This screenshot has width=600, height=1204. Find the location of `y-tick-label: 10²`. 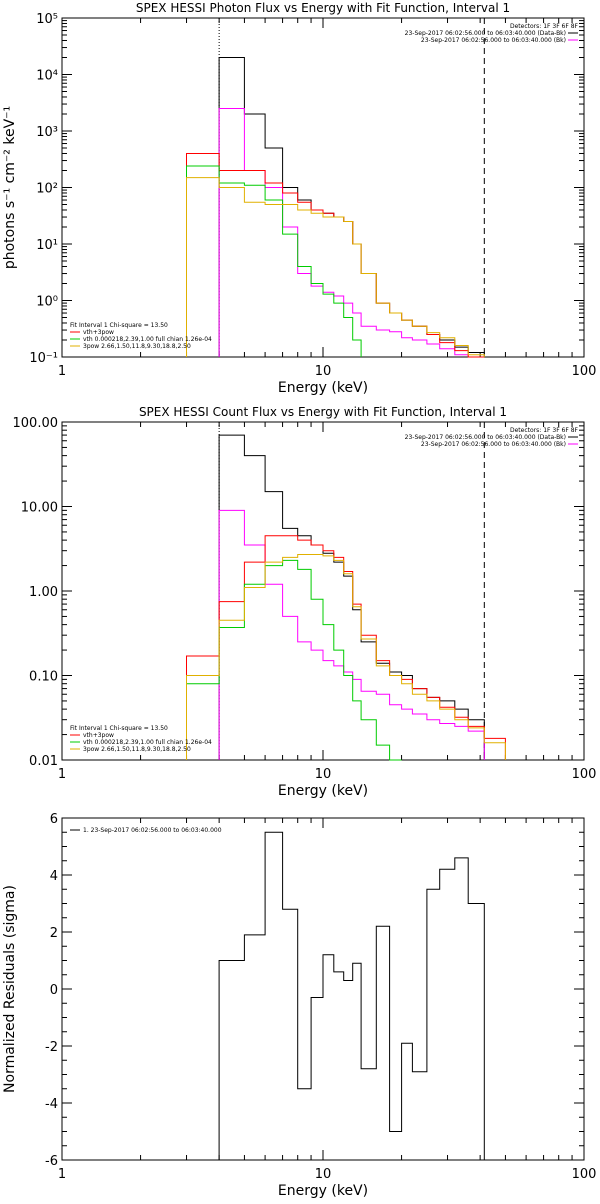

y-tick-label: 10² is located at coordinates (47, 189).